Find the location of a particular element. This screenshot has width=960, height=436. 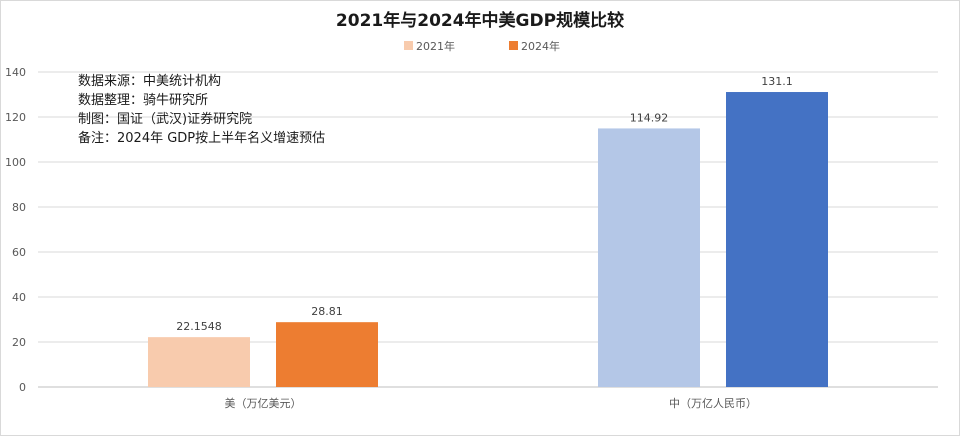

annotation-line: 备注：2024年 GDP按上半年名义增速预估 is located at coordinates (201, 138).